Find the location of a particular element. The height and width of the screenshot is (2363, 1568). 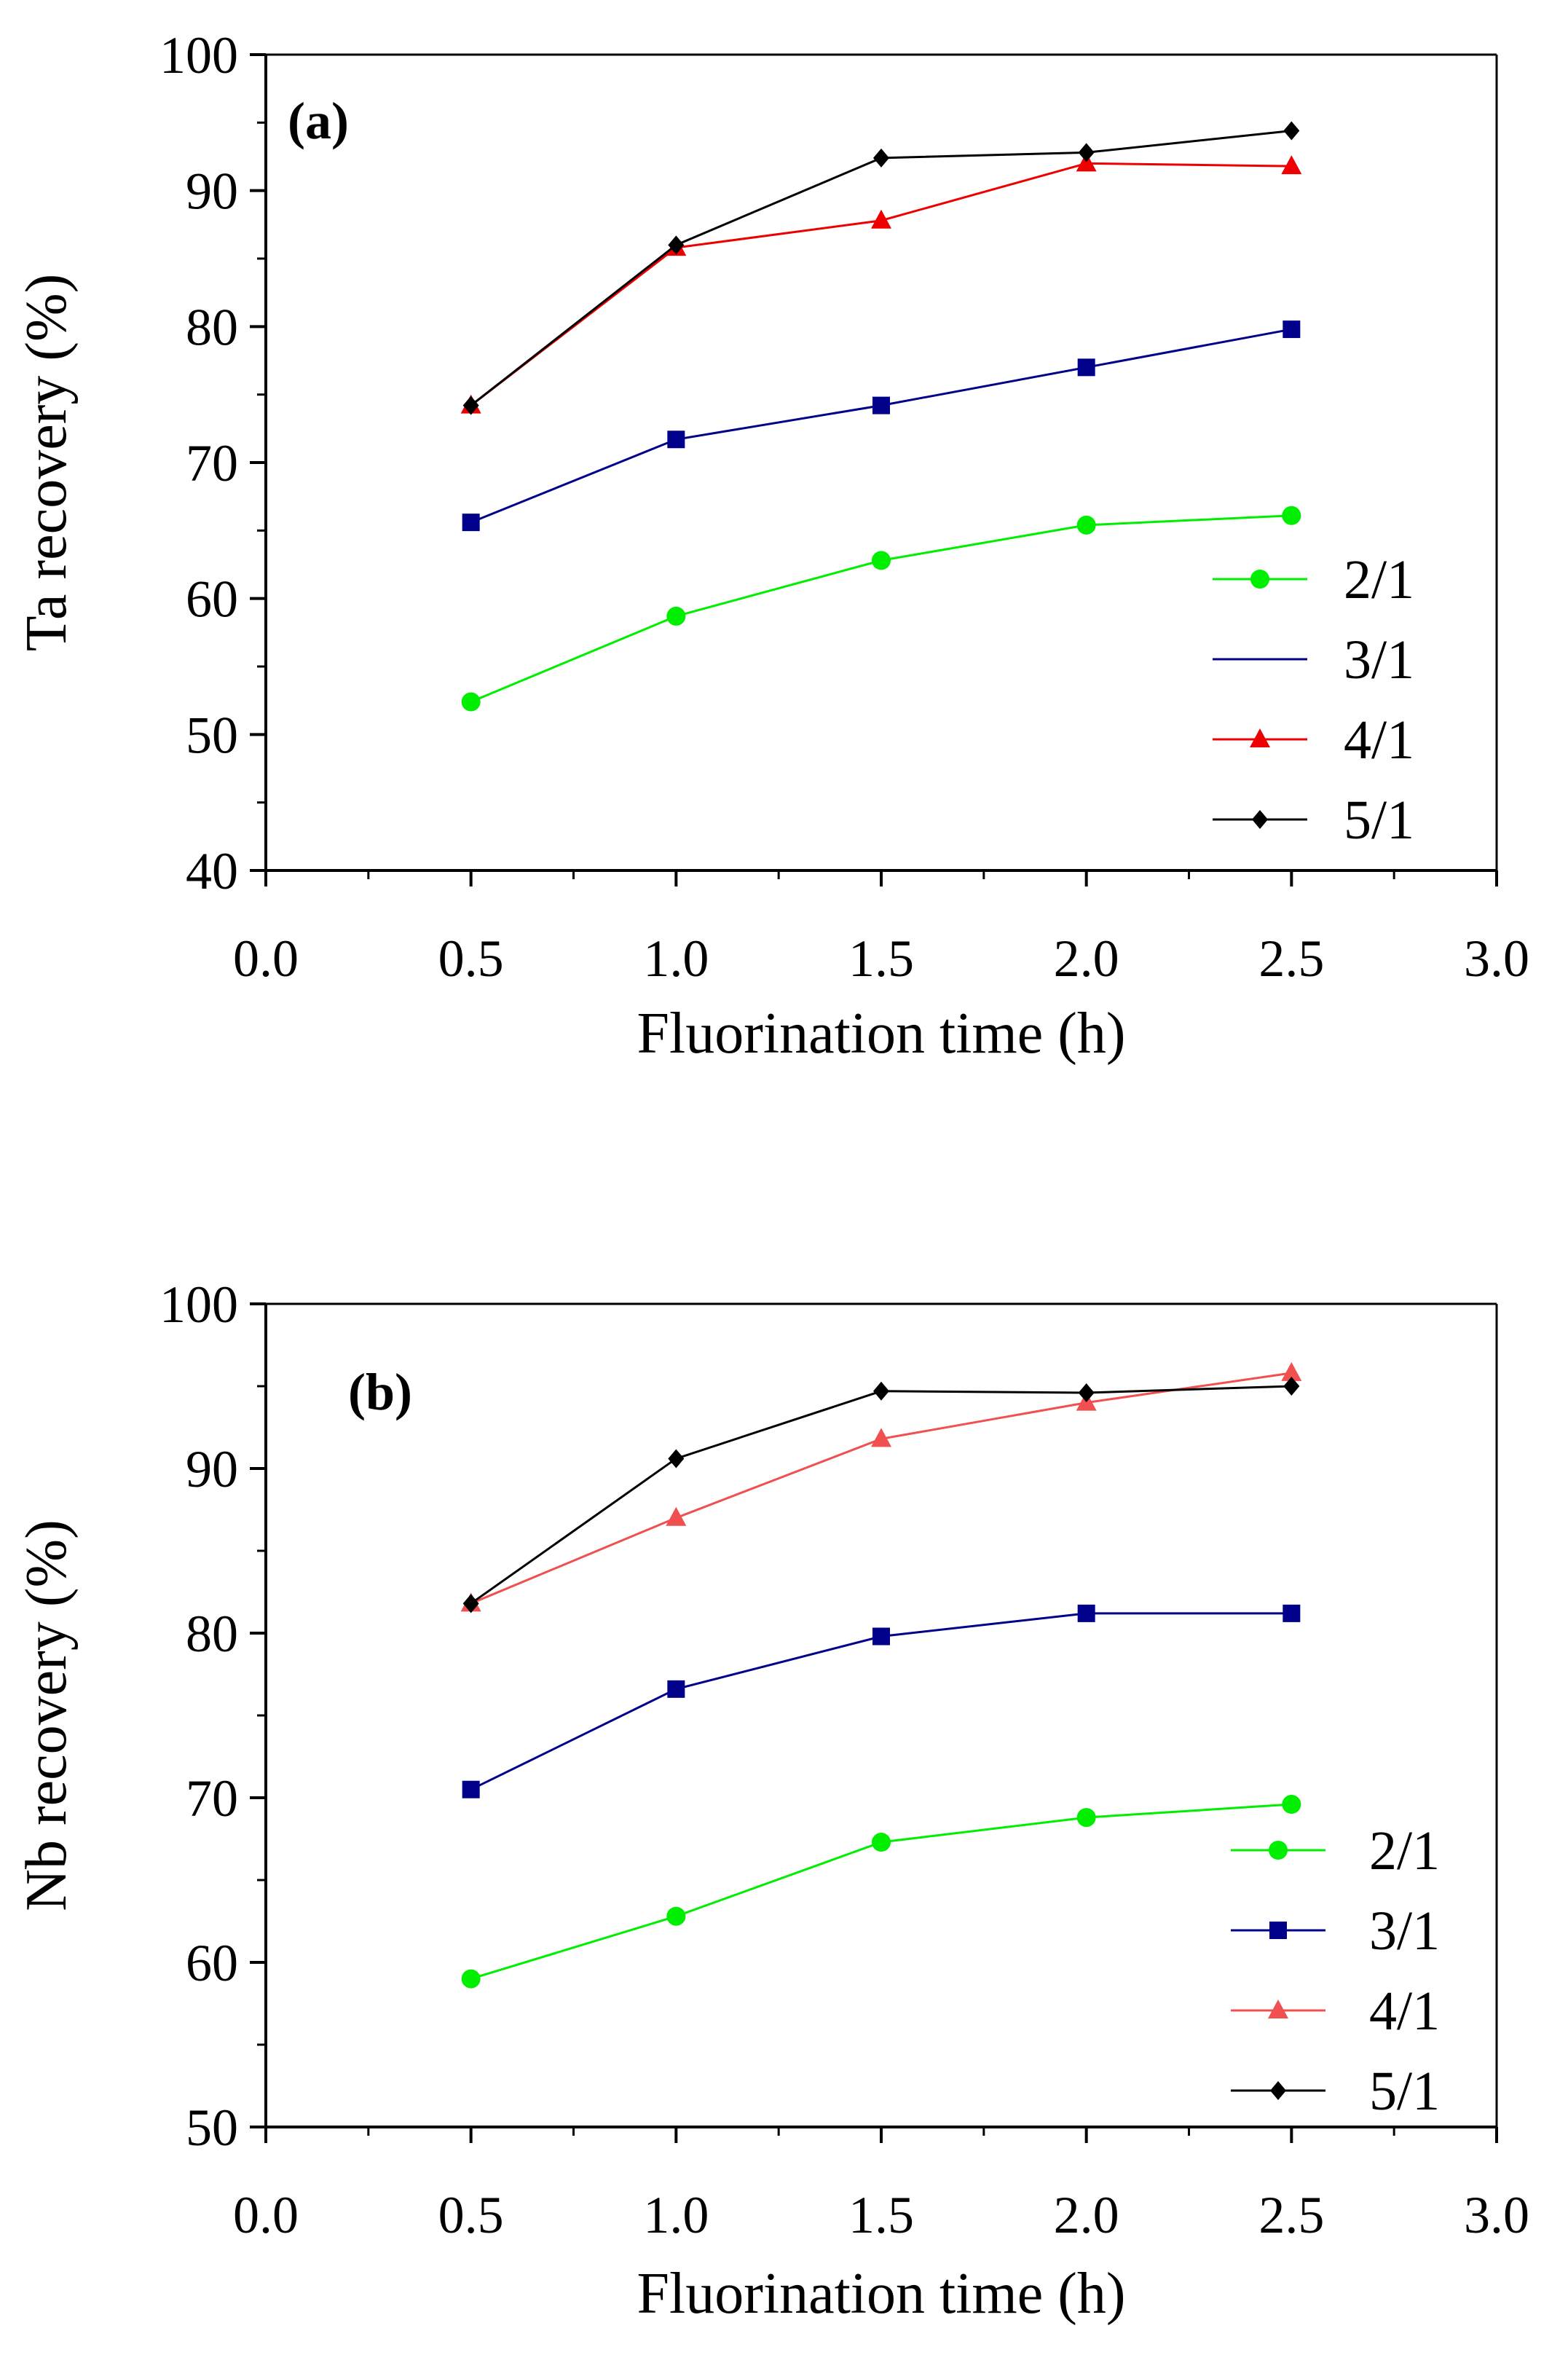

panel-label: (b) is located at coordinates (380, 1392).